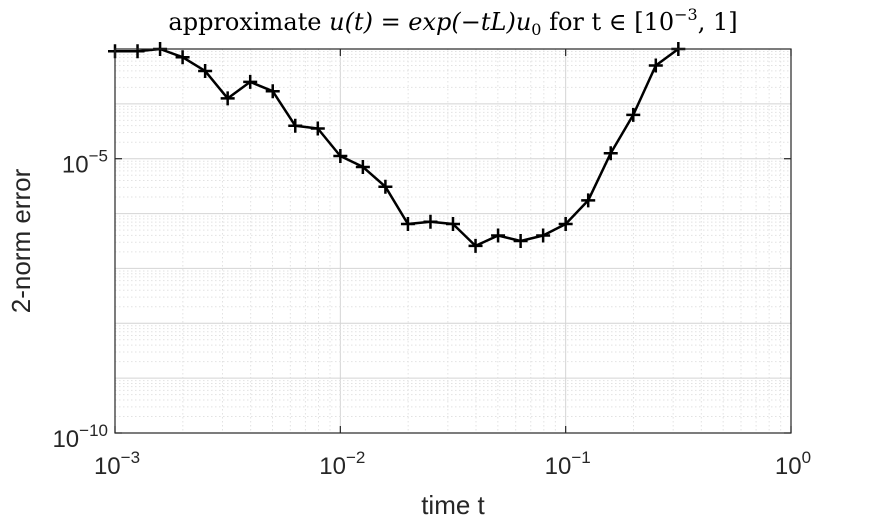  What do you see at coordinates (117, 464) in the screenshot?
I see `x-tick-label: 10⁻³` at bounding box center [117, 464].